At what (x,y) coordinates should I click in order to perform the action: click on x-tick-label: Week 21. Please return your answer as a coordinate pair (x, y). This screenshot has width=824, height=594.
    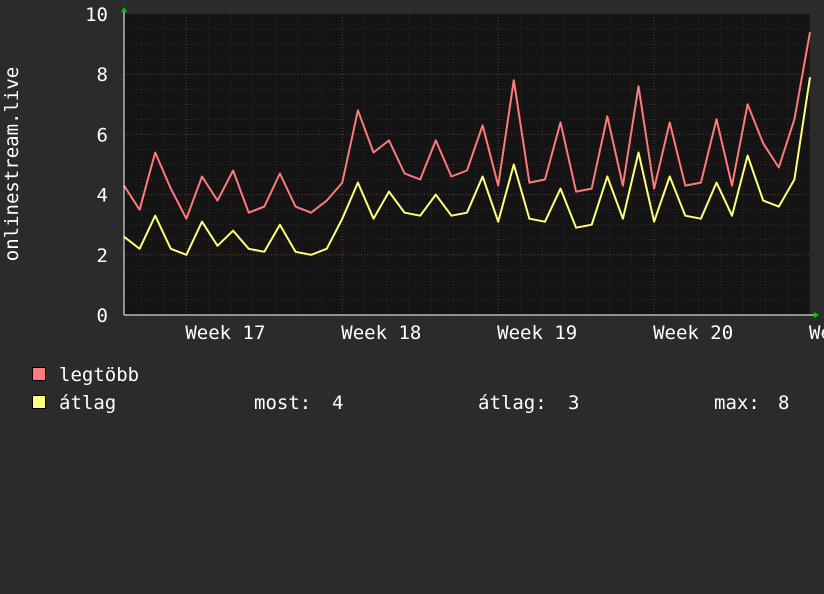
    Looking at the image, I should click on (816, 333).